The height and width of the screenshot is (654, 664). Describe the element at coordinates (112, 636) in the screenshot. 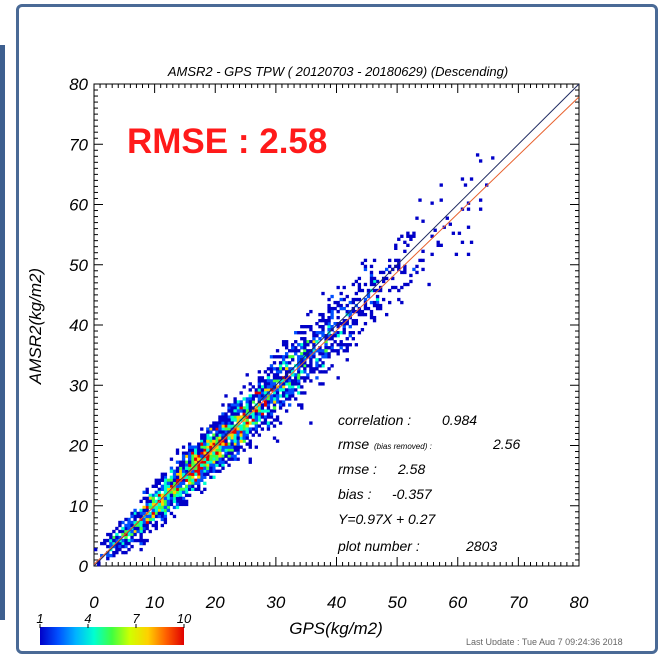

I see `colorbar` at that location.